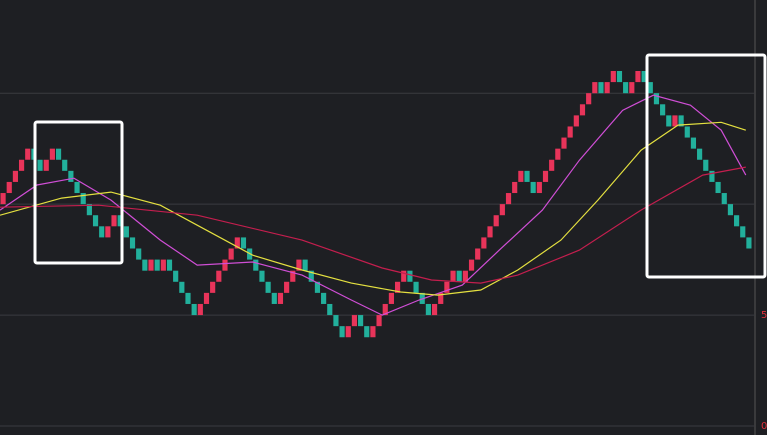 The height and width of the screenshot is (435, 767). Describe the element at coordinates (764, 426) in the screenshot. I see `y-tick-label: 0` at that location.